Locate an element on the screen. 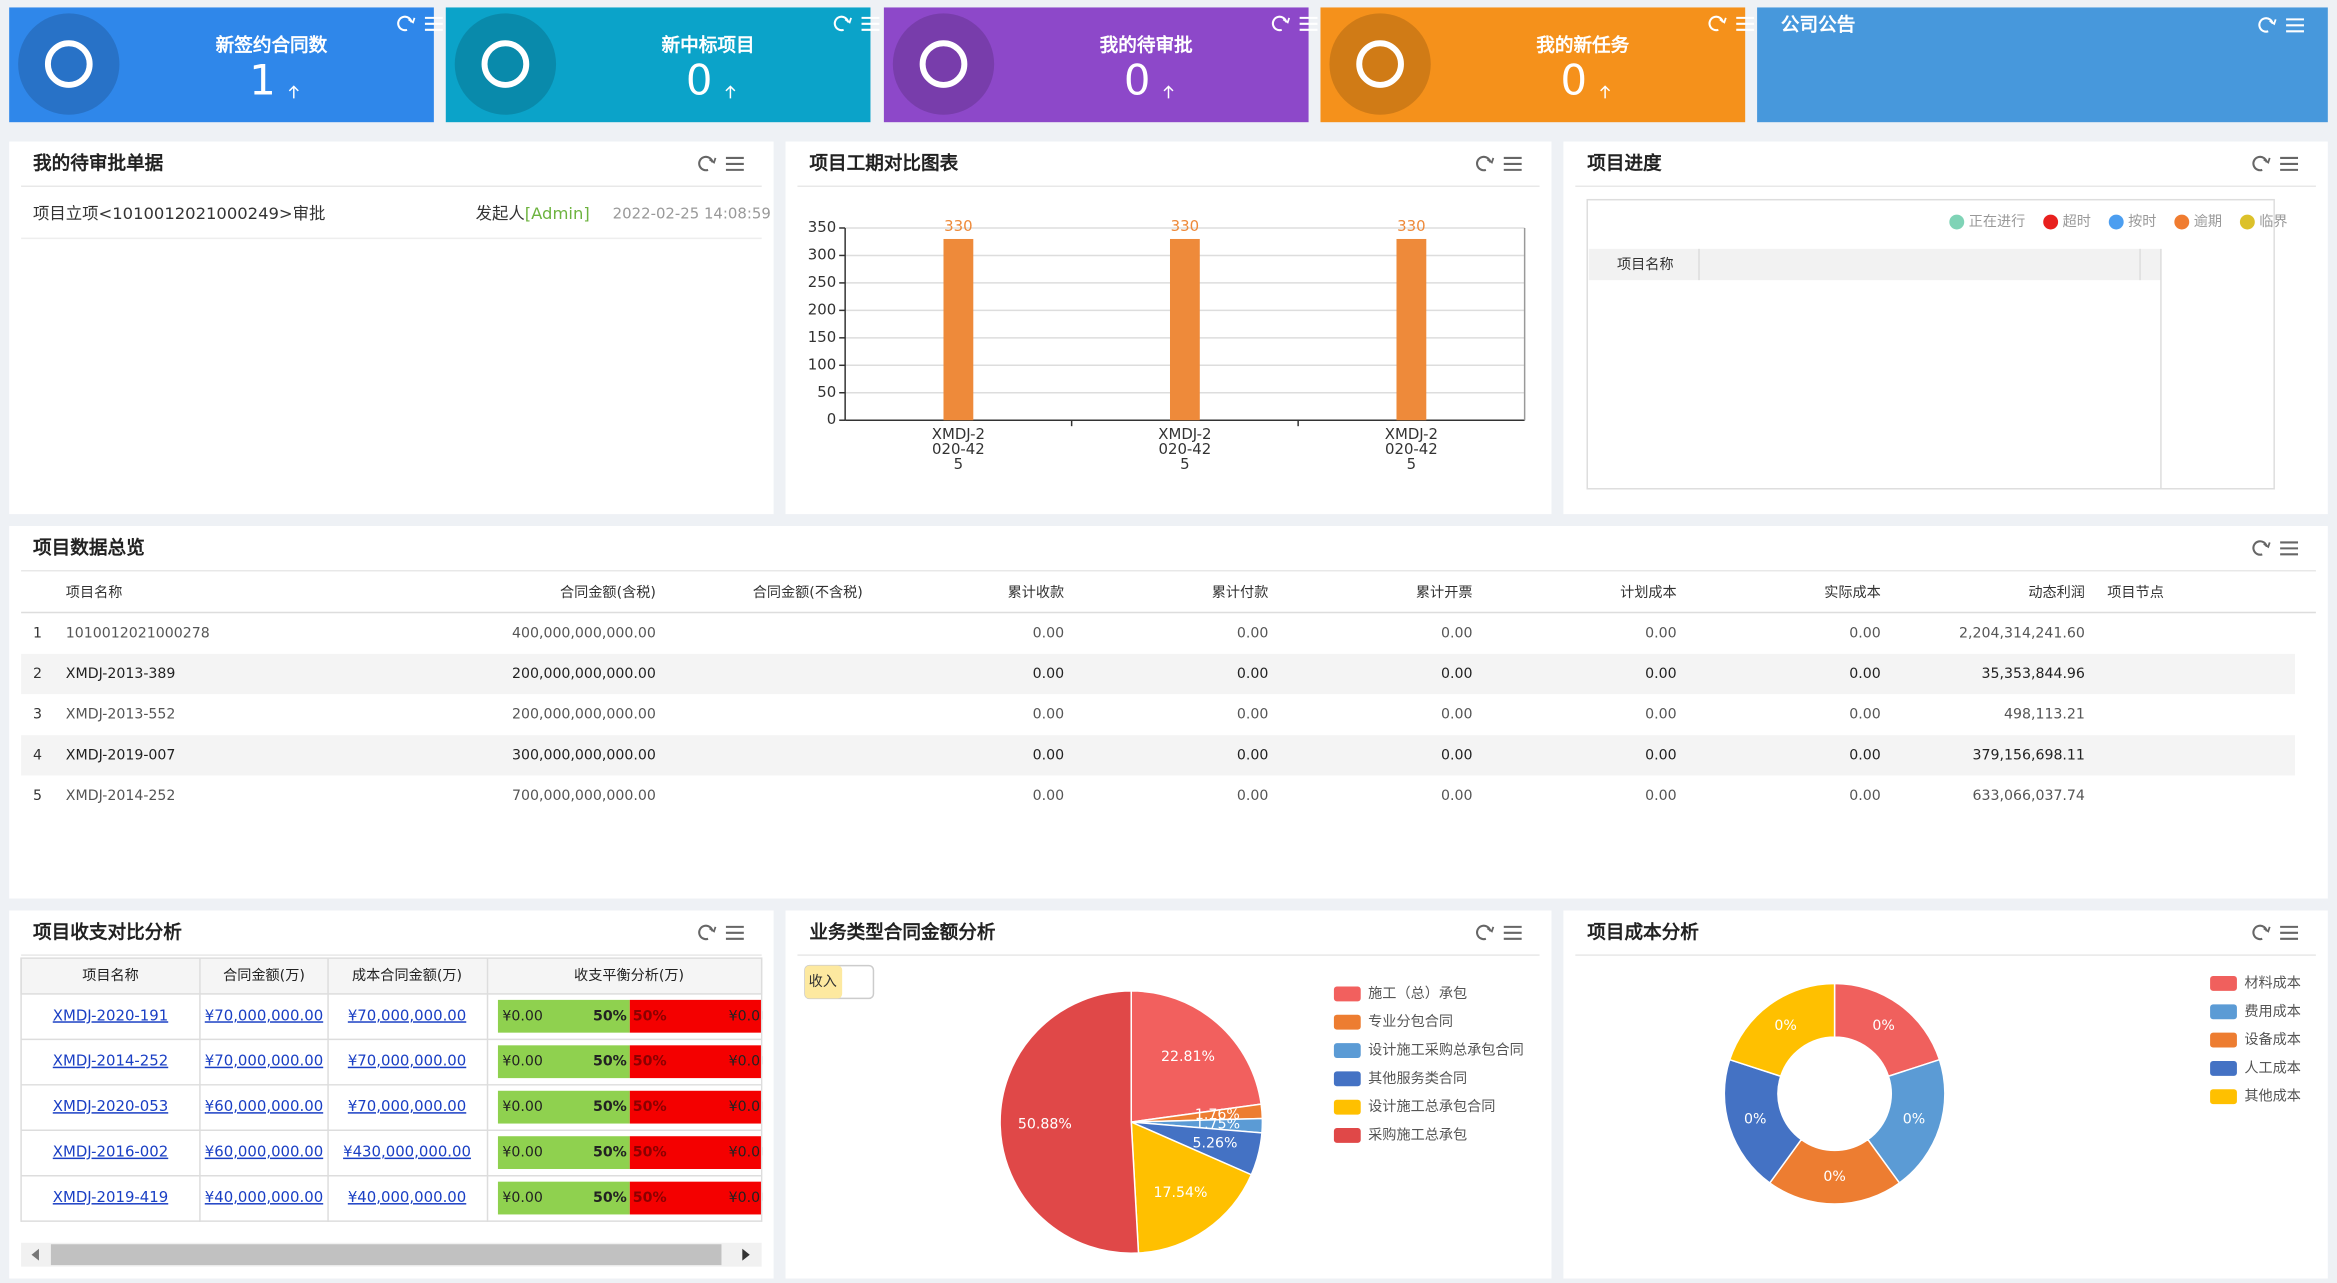 This screenshot has width=2337, height=1283. expense: ¥0.00 is located at coordinates (749, 1153).